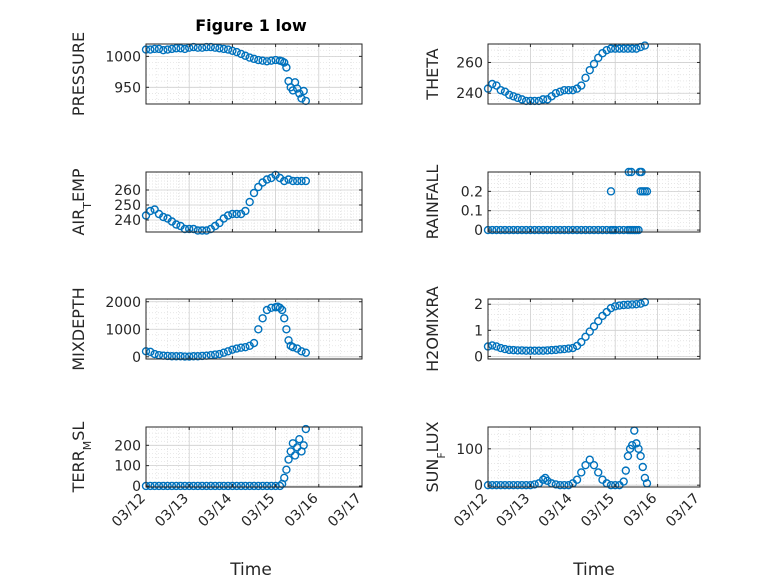 The height and width of the screenshot is (583, 778). Describe the element at coordinates (478, 305) in the screenshot. I see `y-tick-label: 2` at that location.